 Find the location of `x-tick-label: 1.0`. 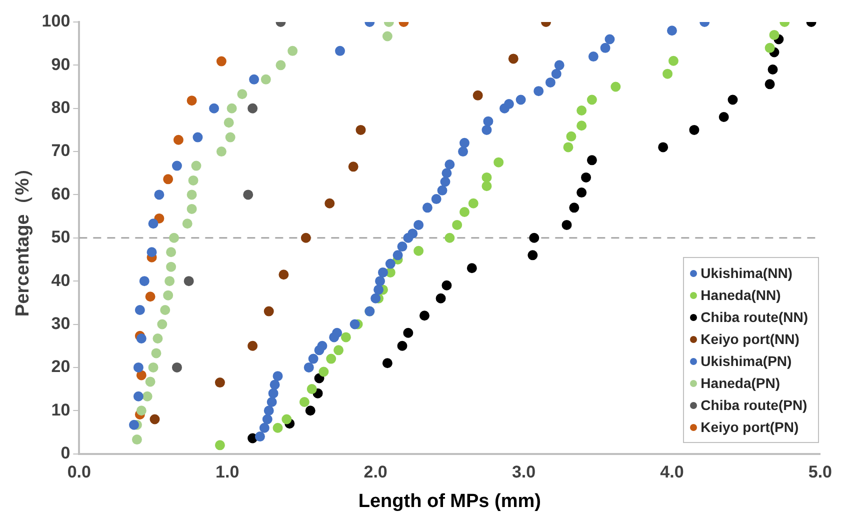

x-tick-label: 1.0 is located at coordinates (228, 472).